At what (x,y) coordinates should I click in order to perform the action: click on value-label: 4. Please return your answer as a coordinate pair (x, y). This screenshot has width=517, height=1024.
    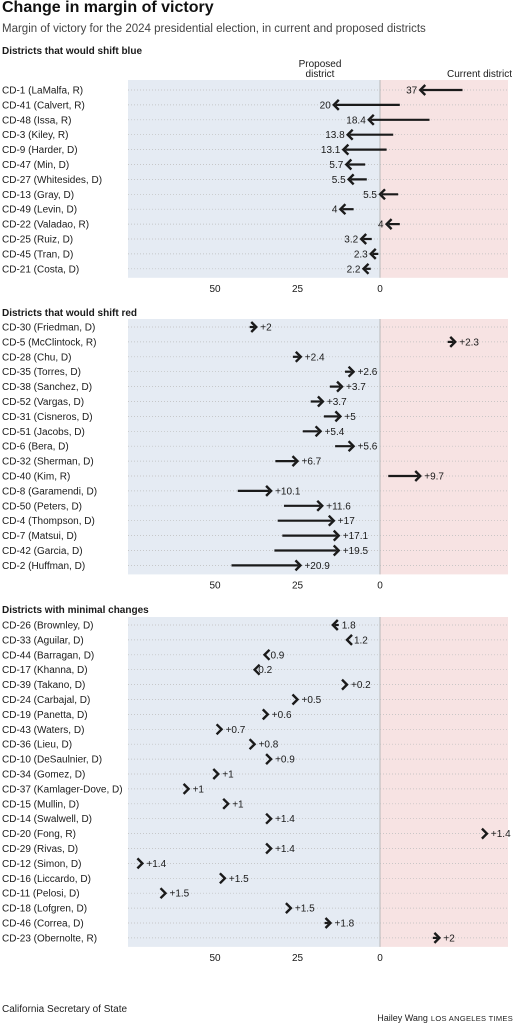
    Looking at the image, I should click on (381, 225).